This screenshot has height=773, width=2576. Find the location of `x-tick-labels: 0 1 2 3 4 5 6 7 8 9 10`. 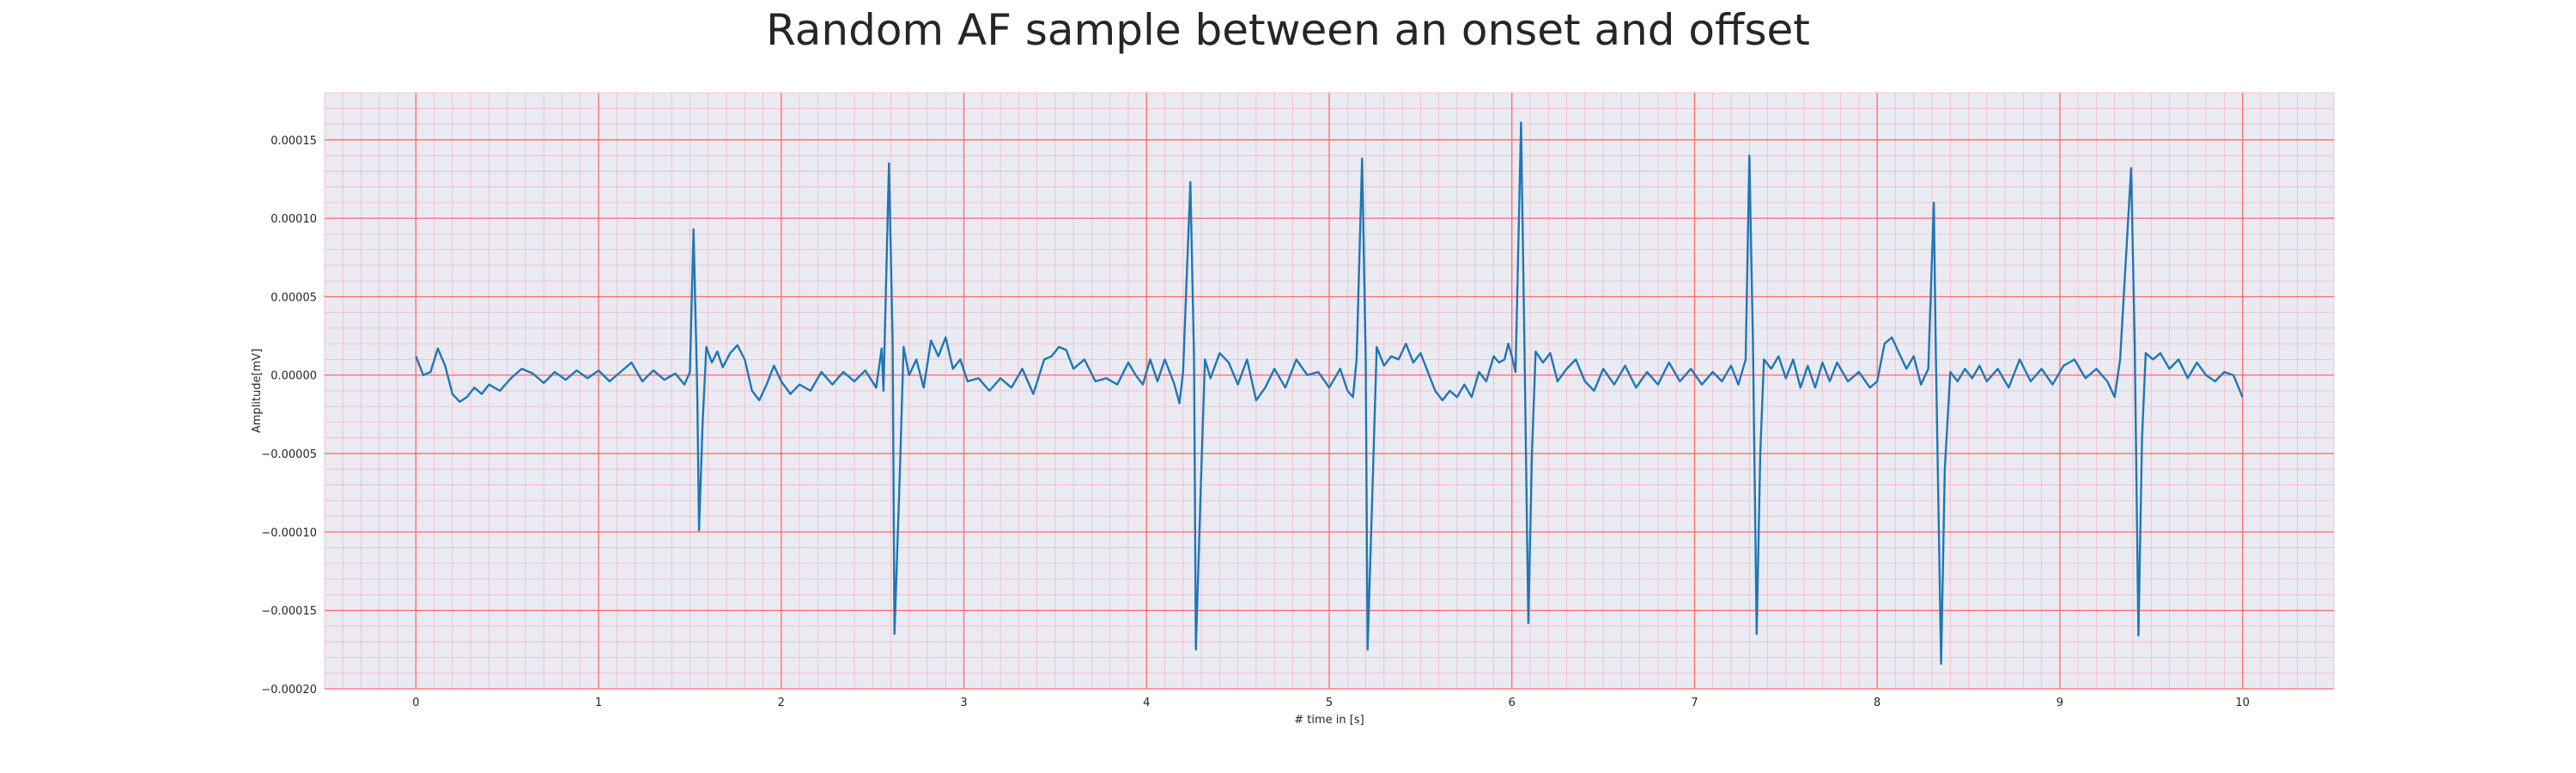

x-tick-labels: 0 1 2 3 4 5 6 7 8 9 10 is located at coordinates (1331, 703).